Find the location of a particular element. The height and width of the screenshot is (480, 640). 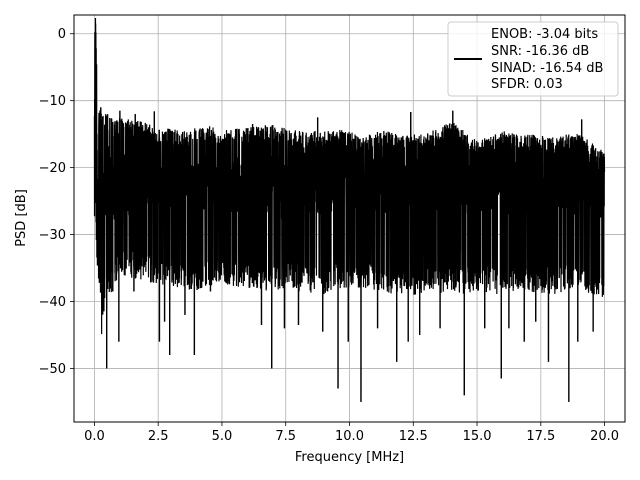

x-tick-label: 7.5 is located at coordinates (285, 436).